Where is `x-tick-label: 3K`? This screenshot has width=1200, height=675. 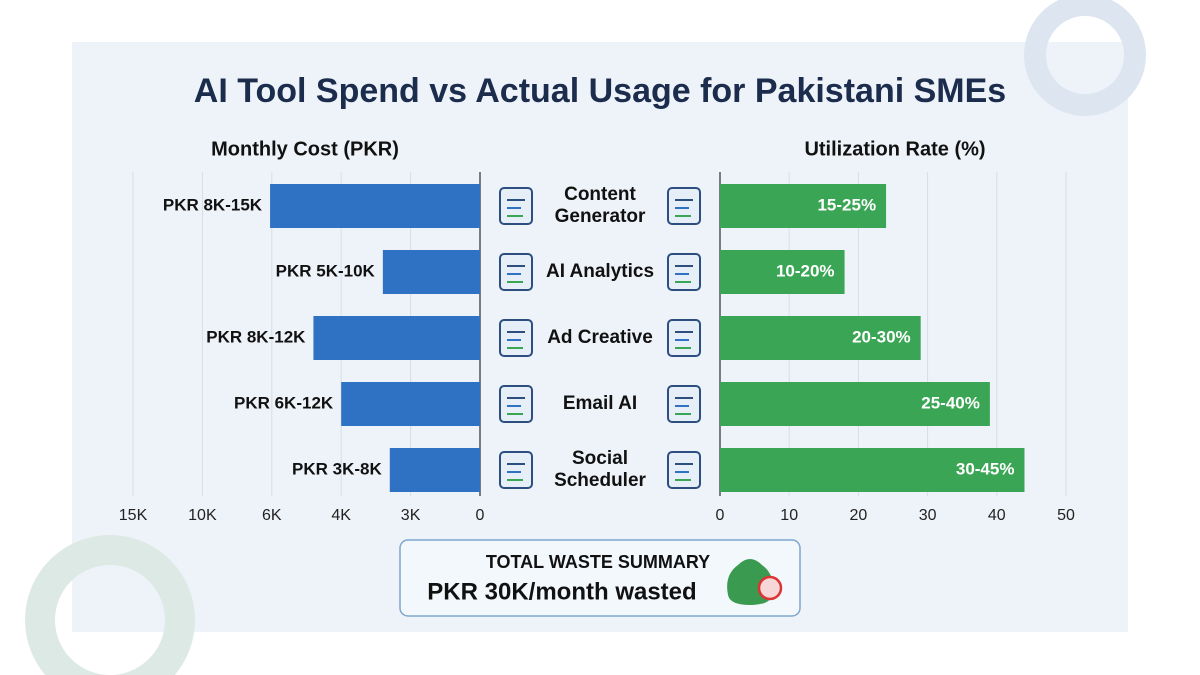
x-tick-label: 3K is located at coordinates (411, 515).